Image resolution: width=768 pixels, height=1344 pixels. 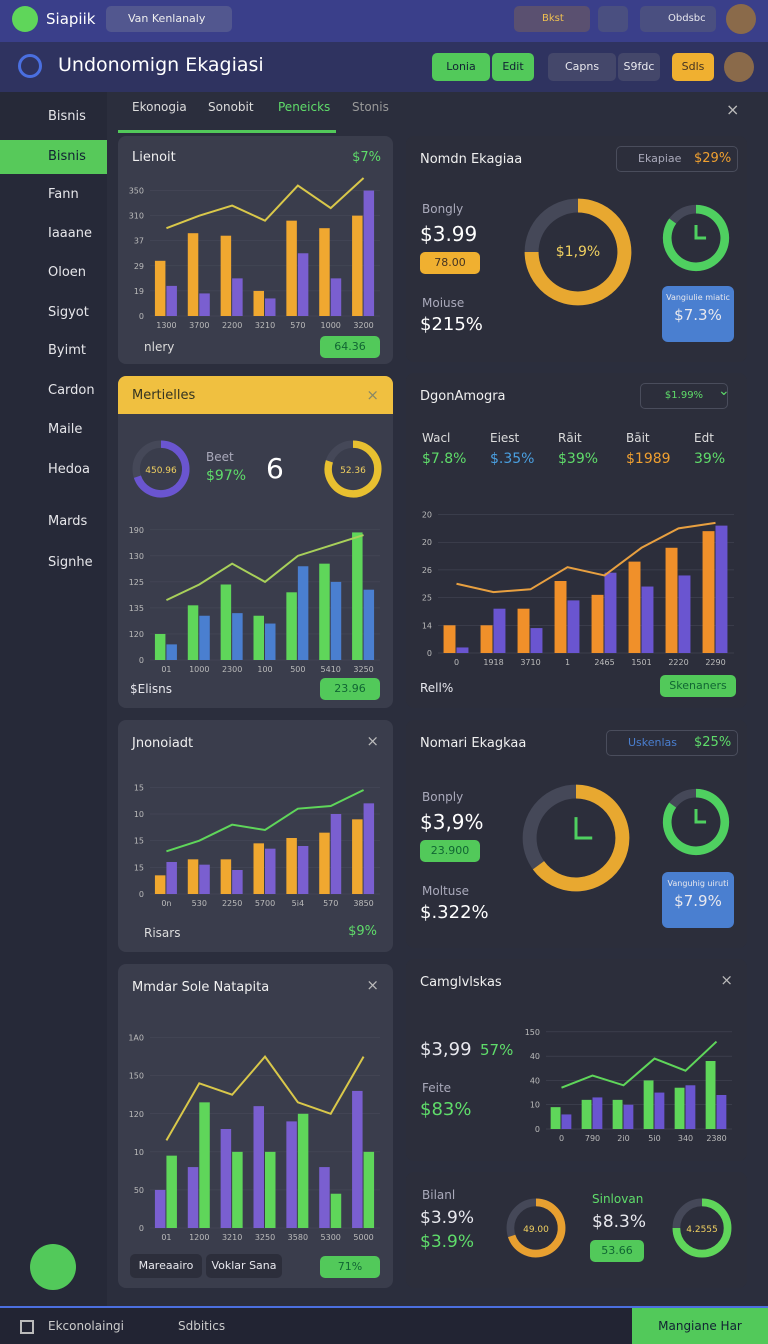 What do you see at coordinates (696, 822) in the screenshot?
I see `donut-arc` at bounding box center [696, 822].